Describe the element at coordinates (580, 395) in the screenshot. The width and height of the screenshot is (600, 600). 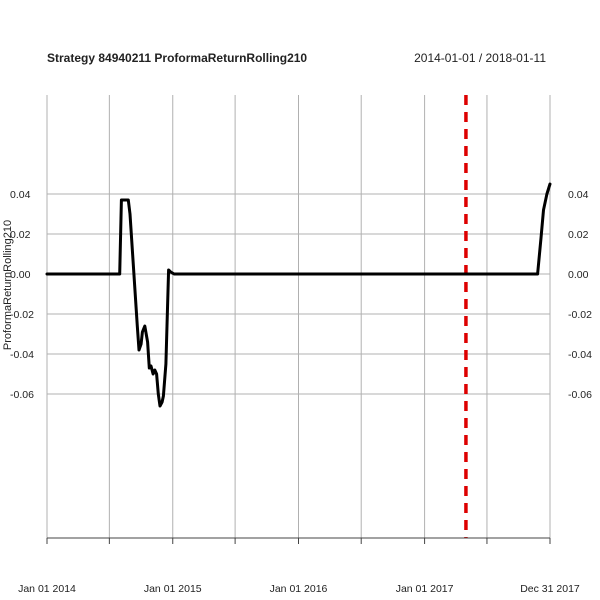
I see `y-tick-label-right: -0.06` at that location.